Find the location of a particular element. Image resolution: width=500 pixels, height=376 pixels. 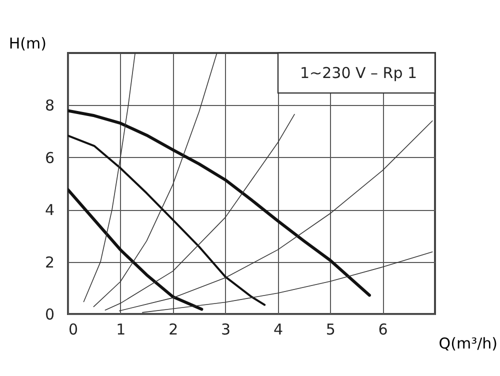

x-tick-label: 0 is located at coordinates (73, 329).